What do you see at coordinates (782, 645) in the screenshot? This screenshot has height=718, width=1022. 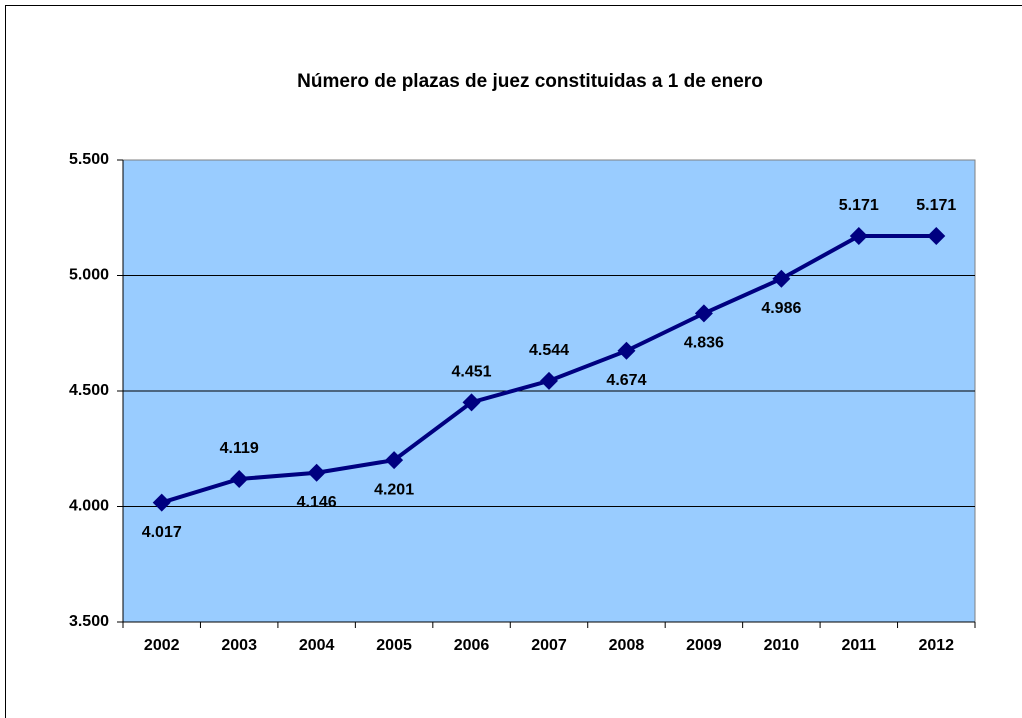 I see `x-tick-label: 2010` at bounding box center [782, 645].